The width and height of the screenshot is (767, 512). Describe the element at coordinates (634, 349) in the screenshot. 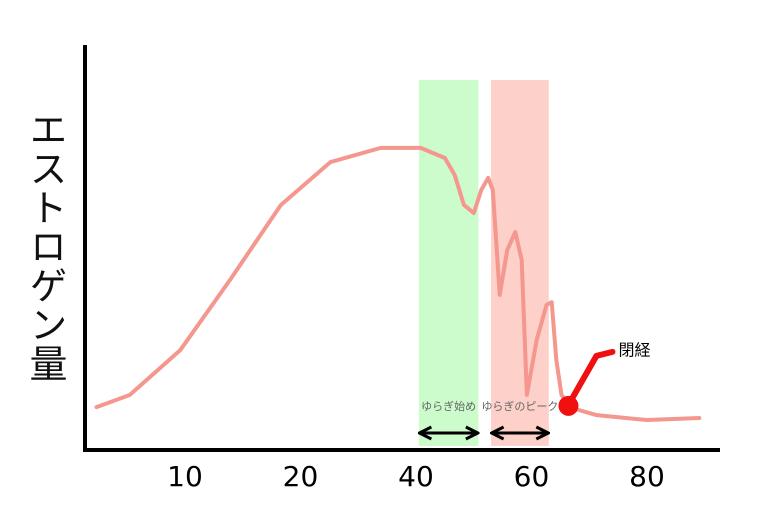

I see `marker-label: 閉経` at that location.